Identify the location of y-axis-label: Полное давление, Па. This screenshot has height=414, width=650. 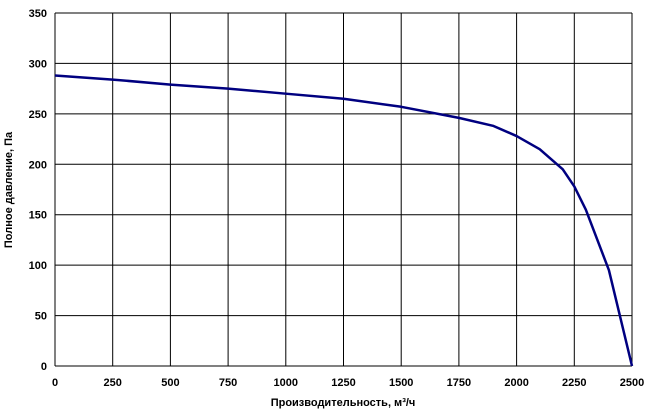
(9, 189).